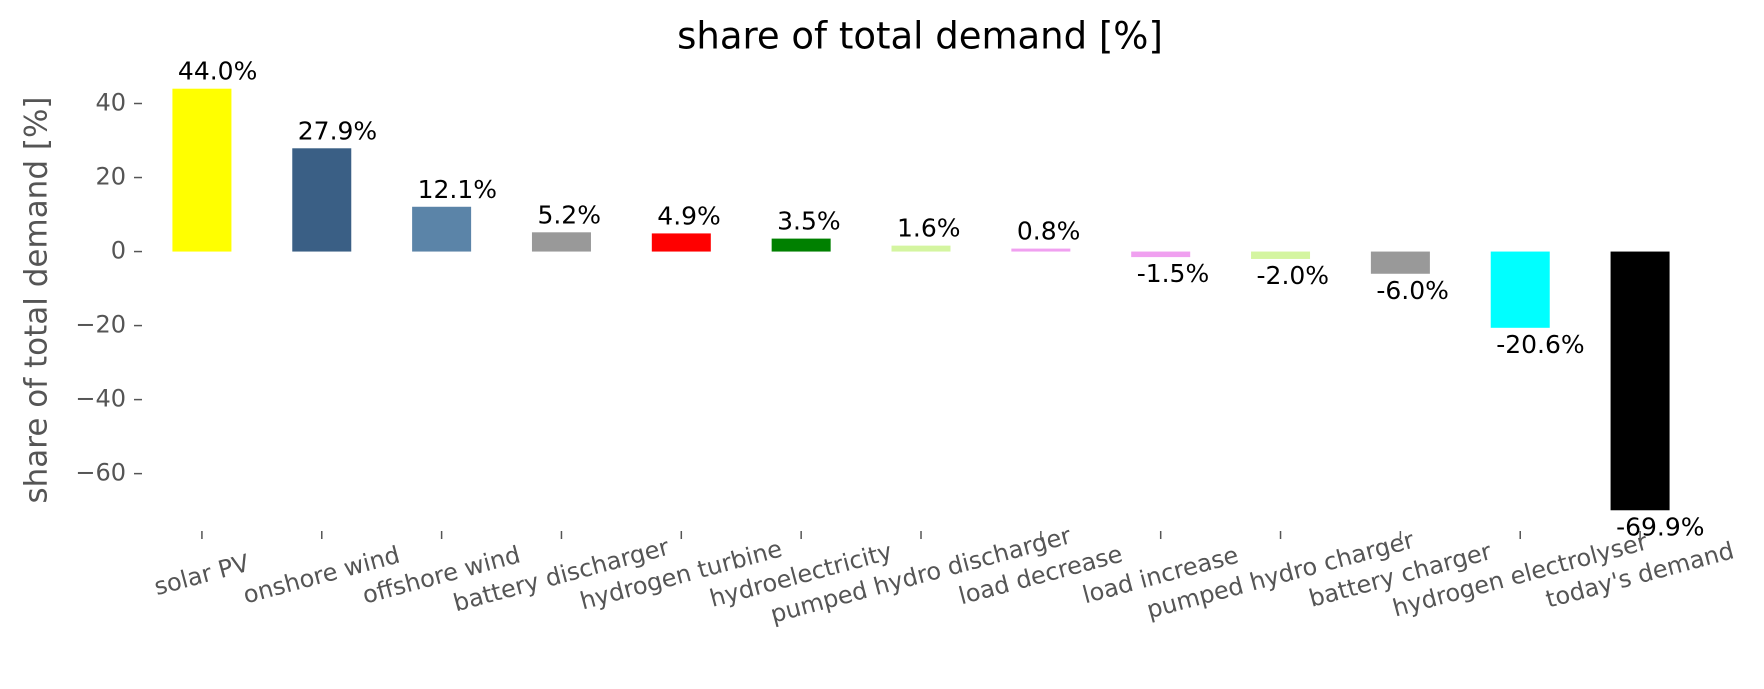  Describe the element at coordinates (457, 189) in the screenshot. I see `value-label: 12.1%` at that location.